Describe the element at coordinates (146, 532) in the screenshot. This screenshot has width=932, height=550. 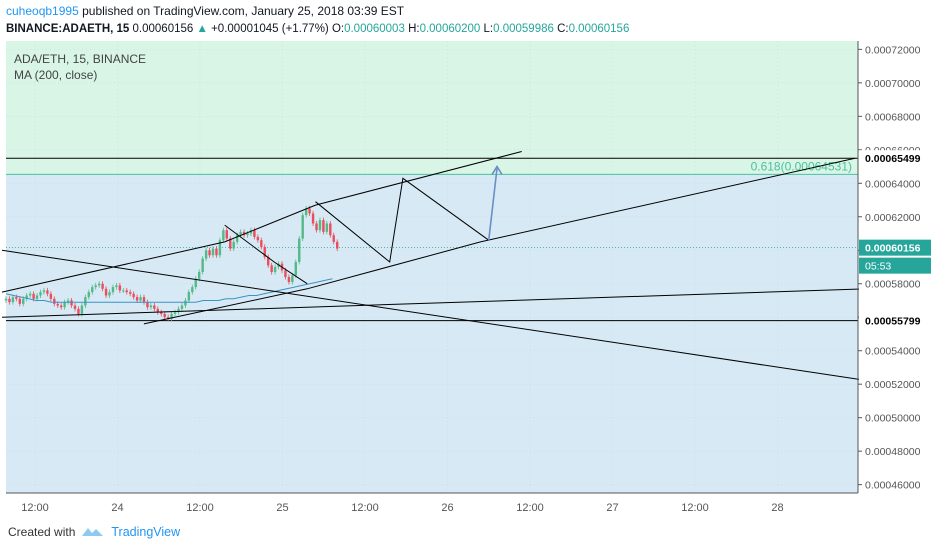
I see `tradingview-brand: TradingView` at that location.